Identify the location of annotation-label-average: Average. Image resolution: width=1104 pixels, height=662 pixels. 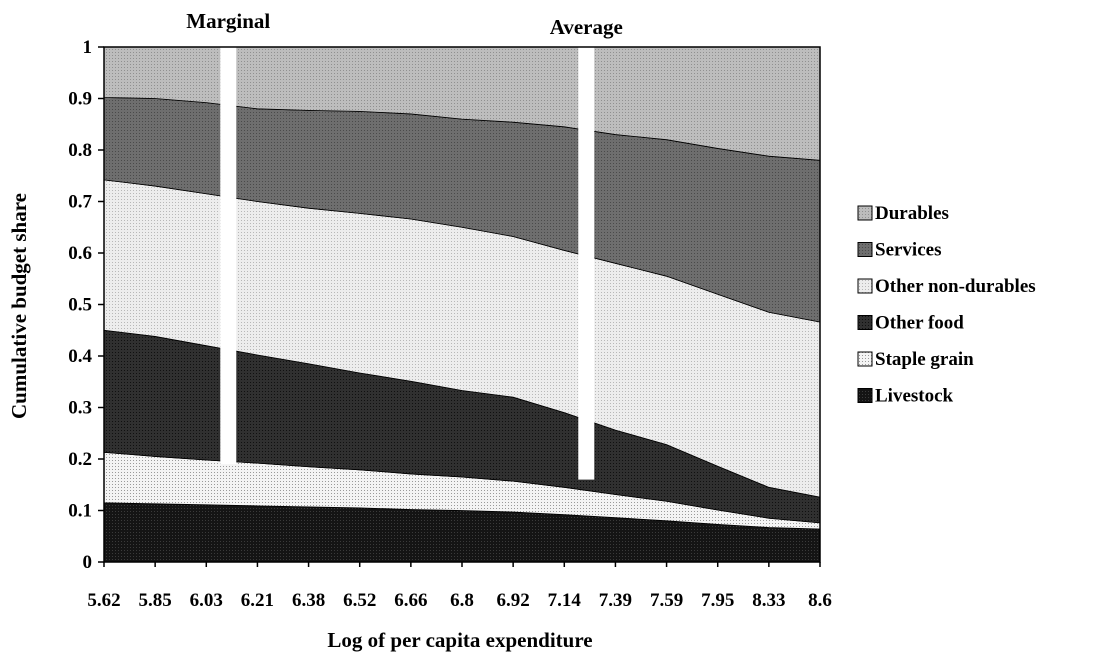
(586, 27).